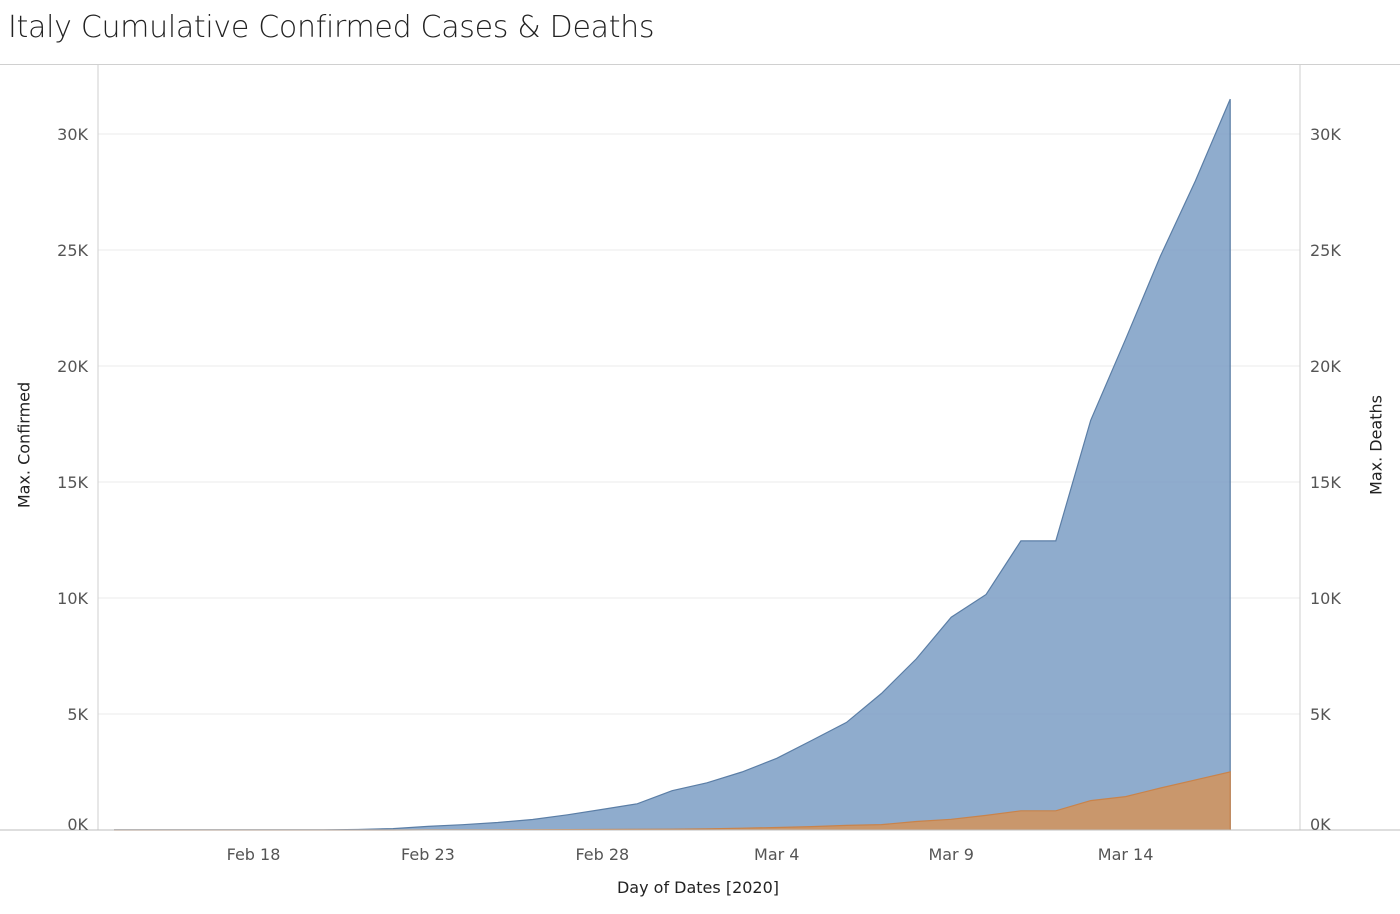 The height and width of the screenshot is (914, 1400). Describe the element at coordinates (950, 854) in the screenshot. I see `x-tick-label: Mar 9` at that location.